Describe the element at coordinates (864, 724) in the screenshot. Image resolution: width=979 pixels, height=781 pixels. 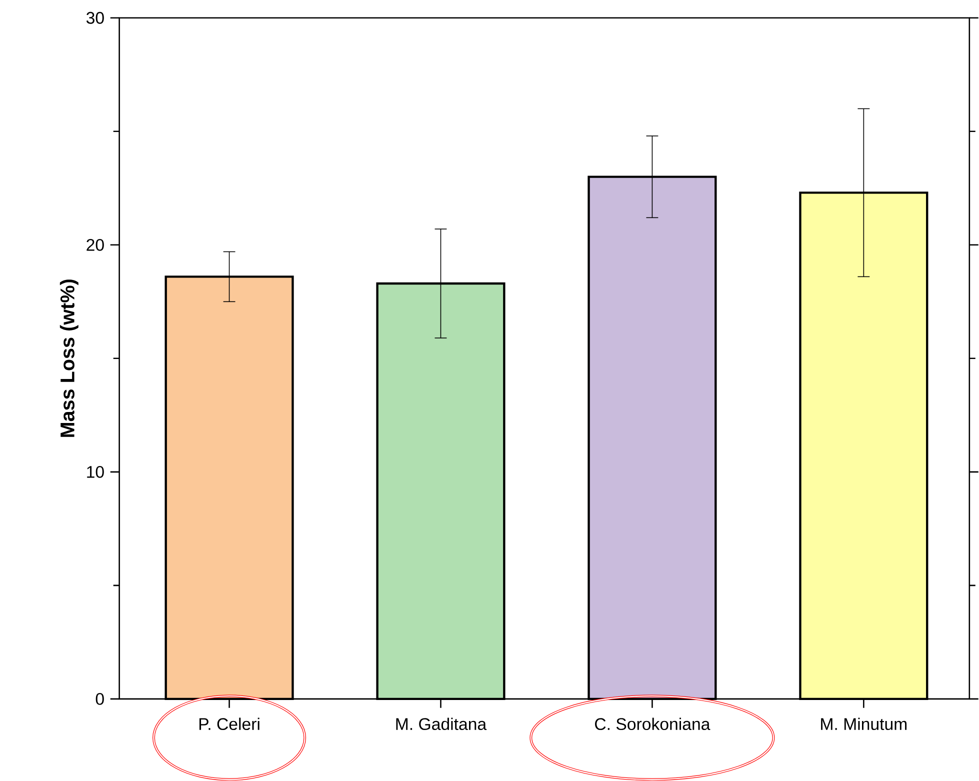
I see `x-tick-label: M. Minutum` at that location.